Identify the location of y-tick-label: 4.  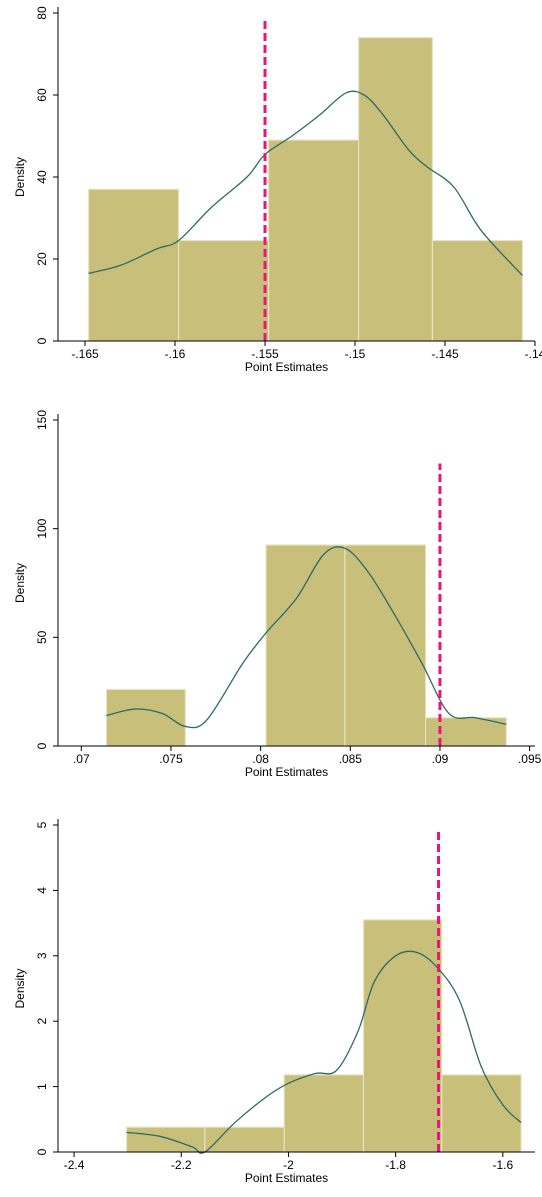
(42, 890).